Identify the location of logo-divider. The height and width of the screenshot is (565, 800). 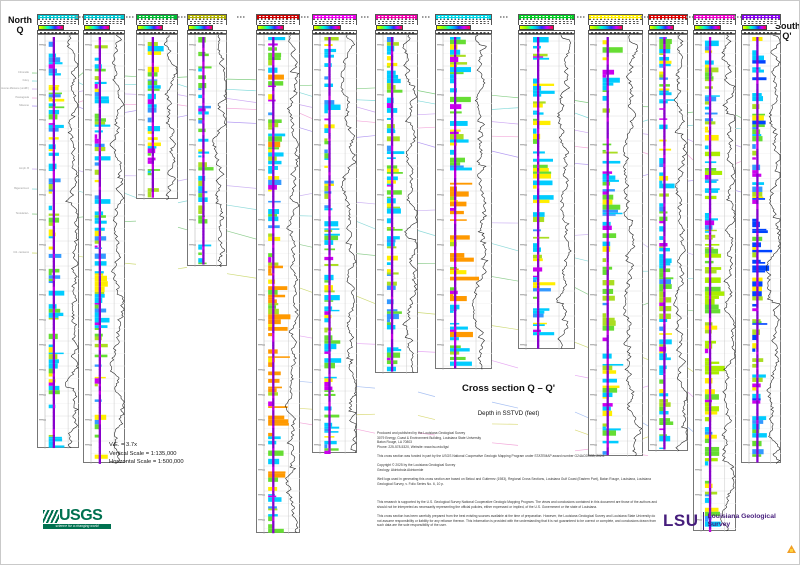
(703, 521).